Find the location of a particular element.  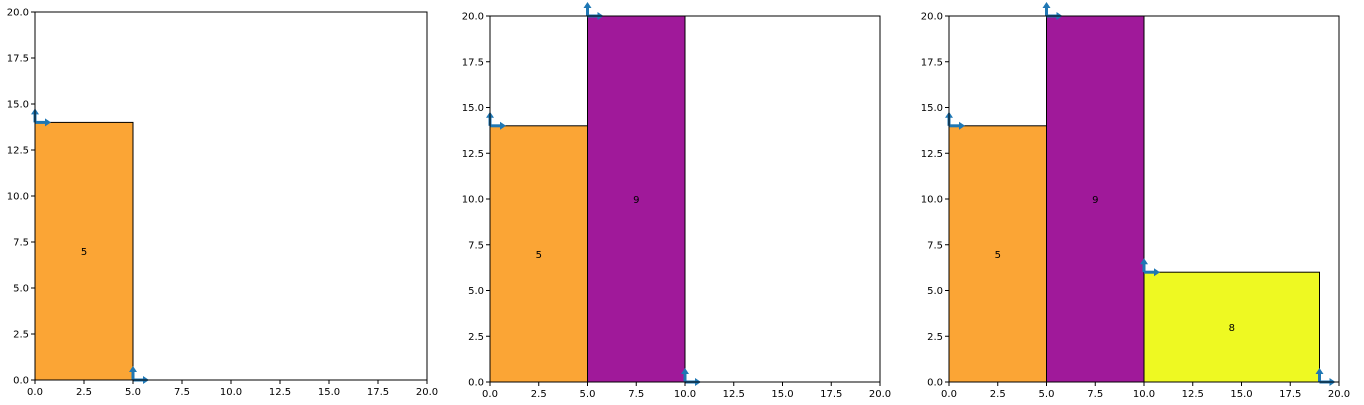

rect-label-8: 8 is located at coordinates (1232, 328).